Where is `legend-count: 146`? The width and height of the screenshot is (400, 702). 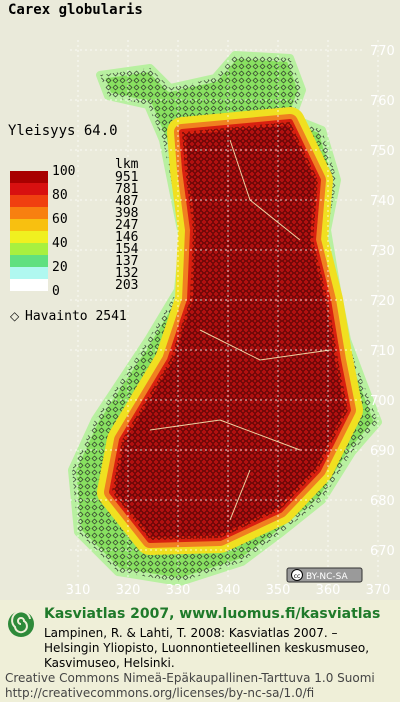
legend-count: 146 is located at coordinates (126, 237).